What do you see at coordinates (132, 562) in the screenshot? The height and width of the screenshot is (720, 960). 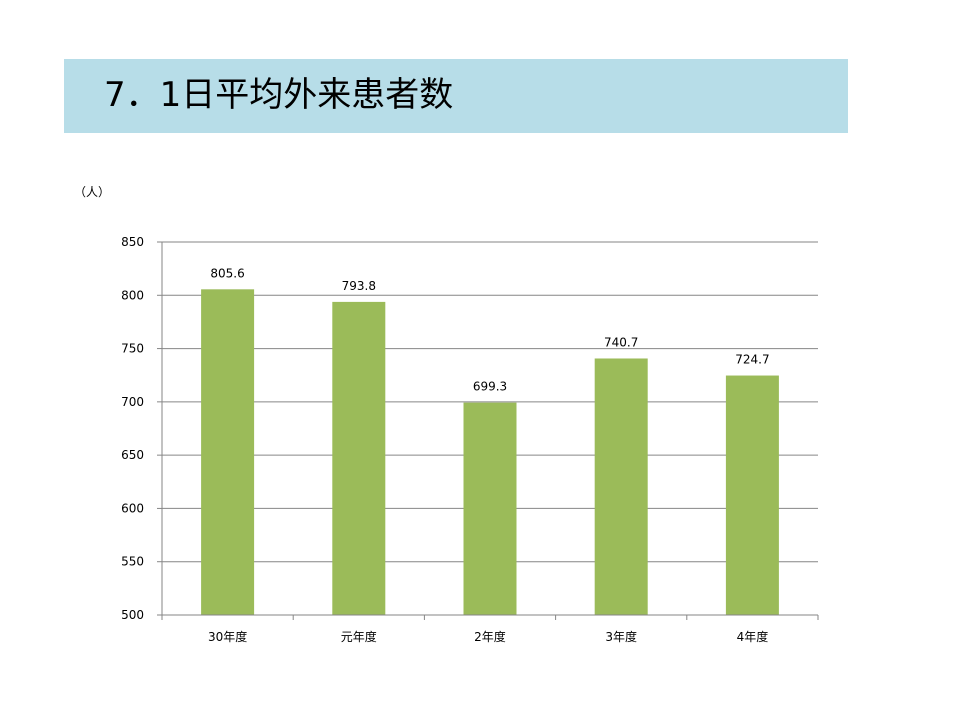 I see `y-tick-label: 550` at bounding box center [132, 562].